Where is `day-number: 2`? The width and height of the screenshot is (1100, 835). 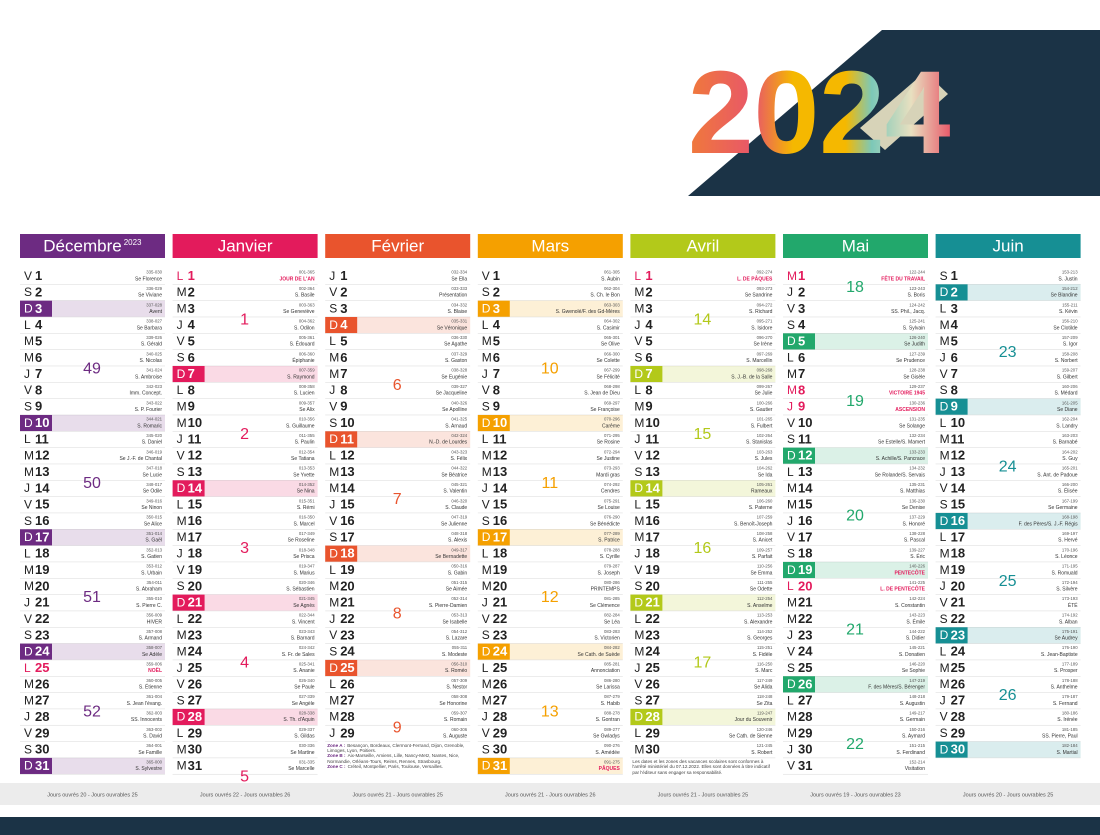 day-number: 2 is located at coordinates (648, 291).